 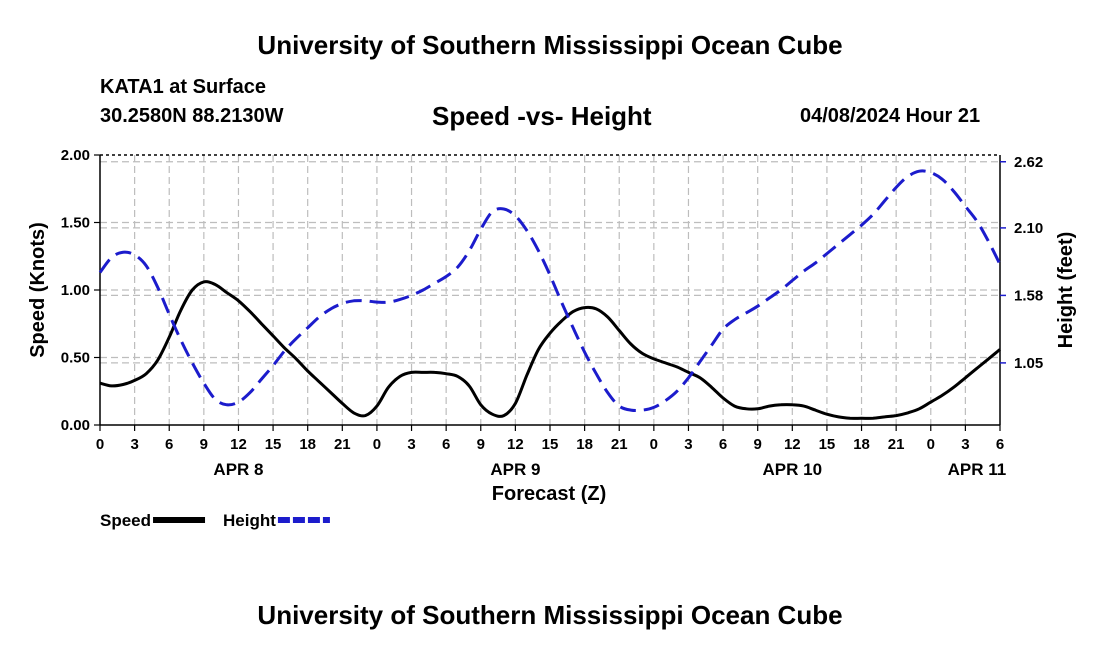 I want to click on y-tick-label: 1.50, so click(x=75, y=223).